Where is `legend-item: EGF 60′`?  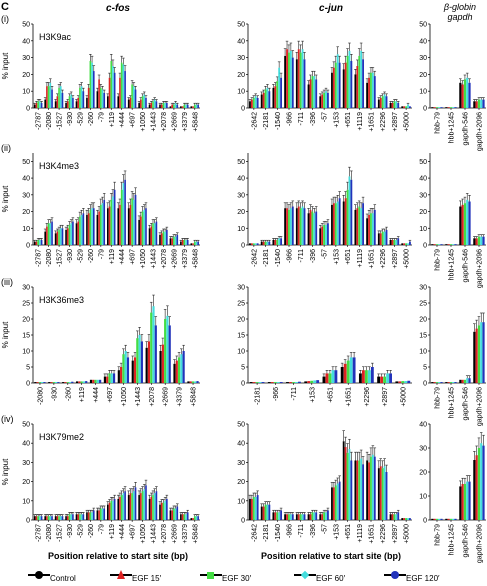
legend-item: EGF 60′ is located at coordinates (319, 575).